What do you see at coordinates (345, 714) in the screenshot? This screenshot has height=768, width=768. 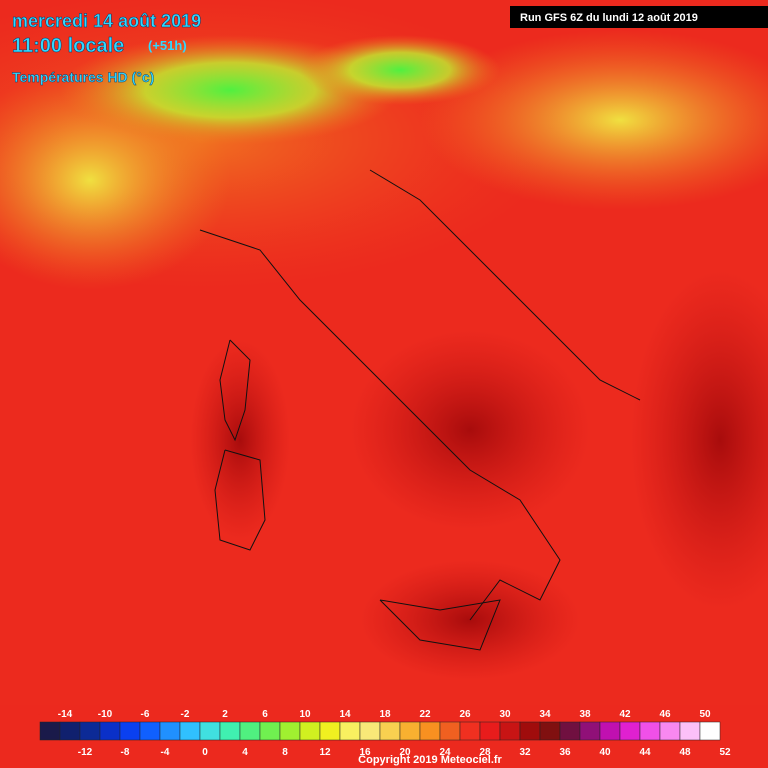 I see `legend-label: 14` at bounding box center [345, 714].